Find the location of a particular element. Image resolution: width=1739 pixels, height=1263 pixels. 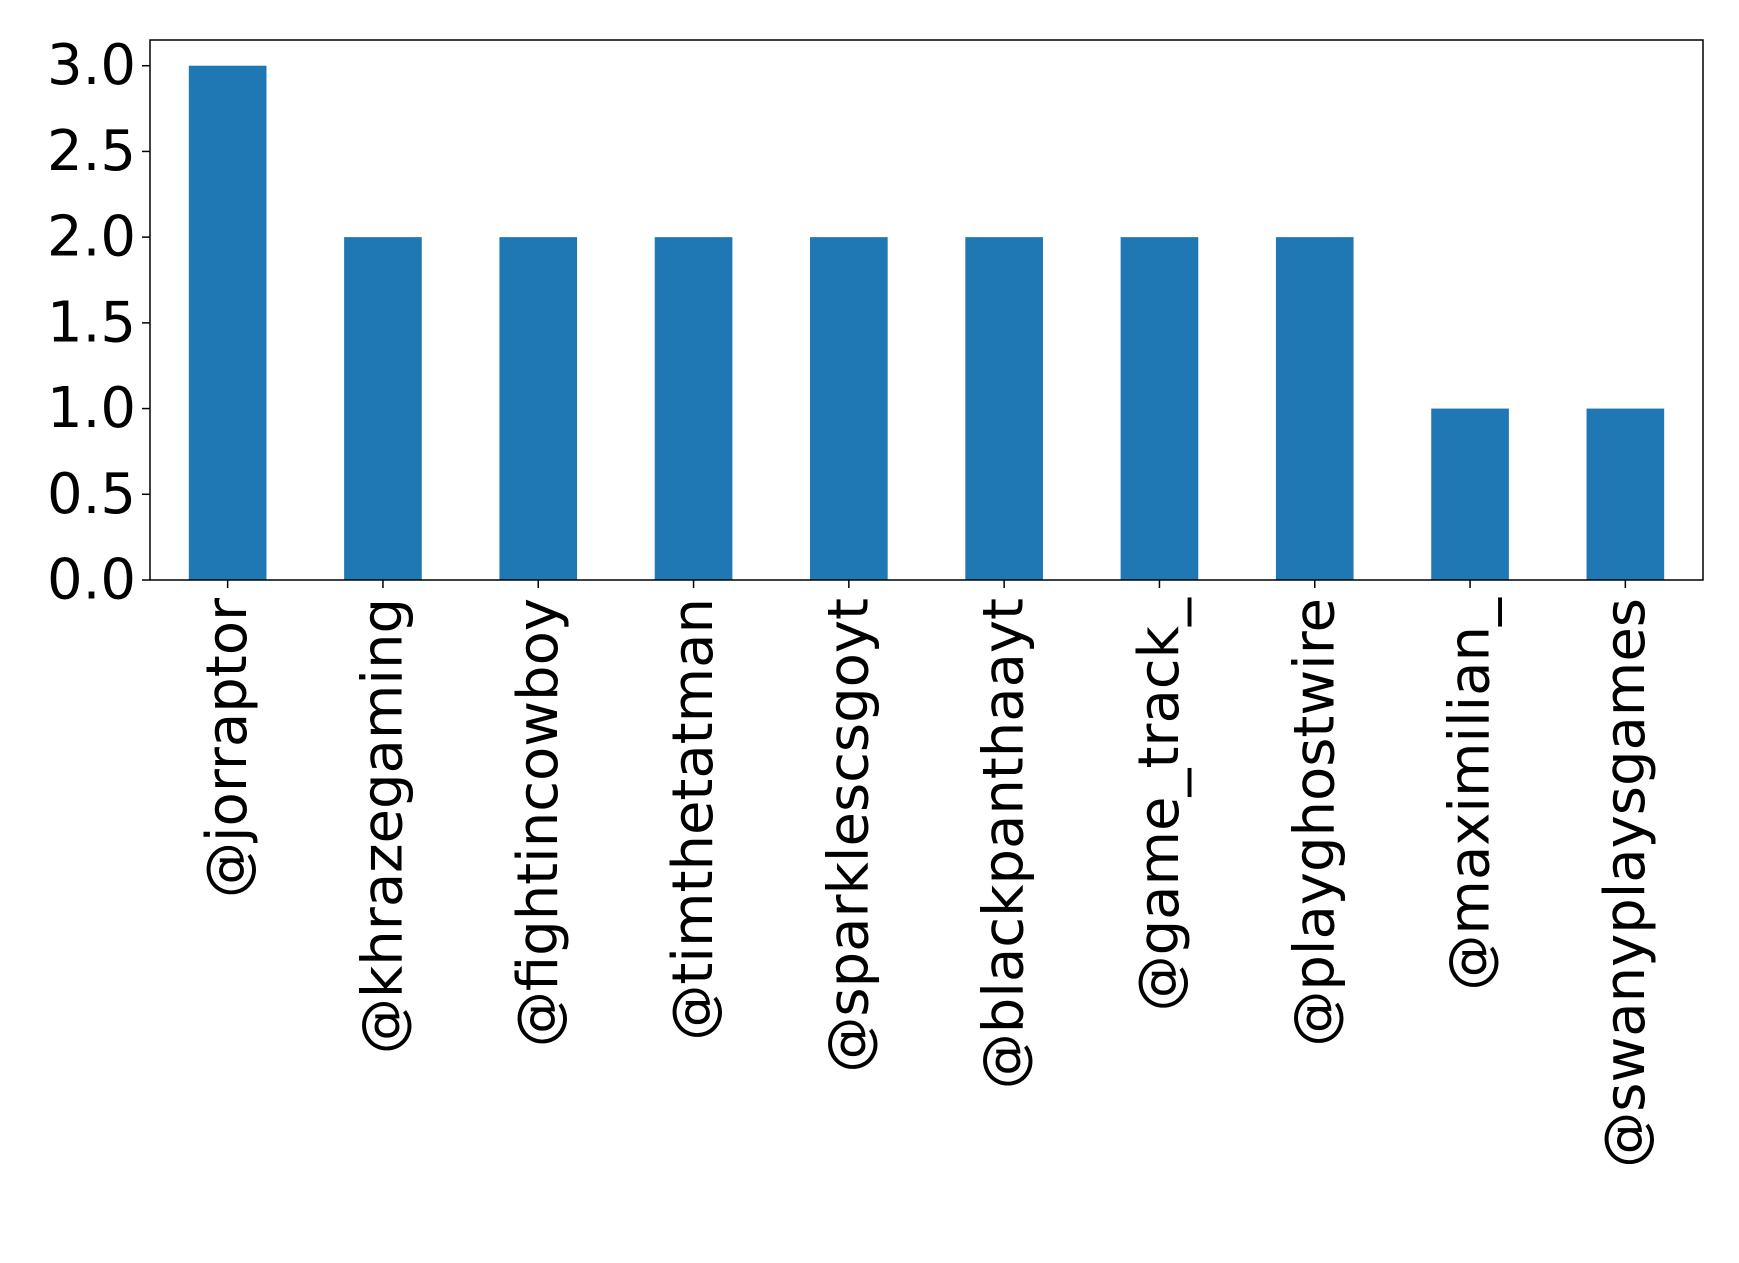

x-tick-label-3: @timthetatman is located at coordinates (693, 819).